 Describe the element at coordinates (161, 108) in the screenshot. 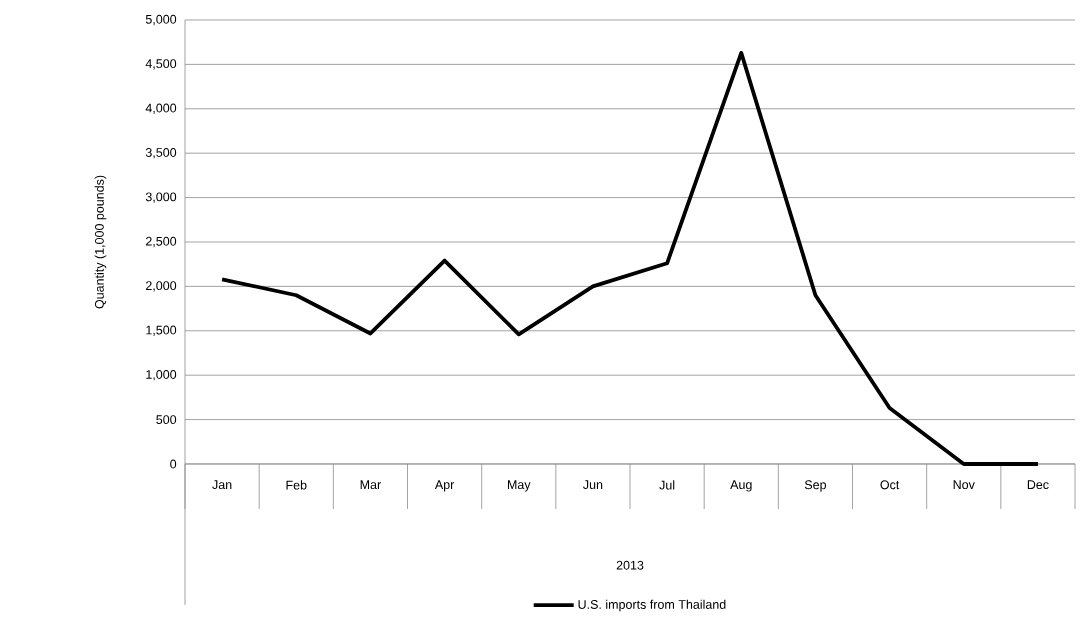

I see `y-tick-label: 4,000` at that location.